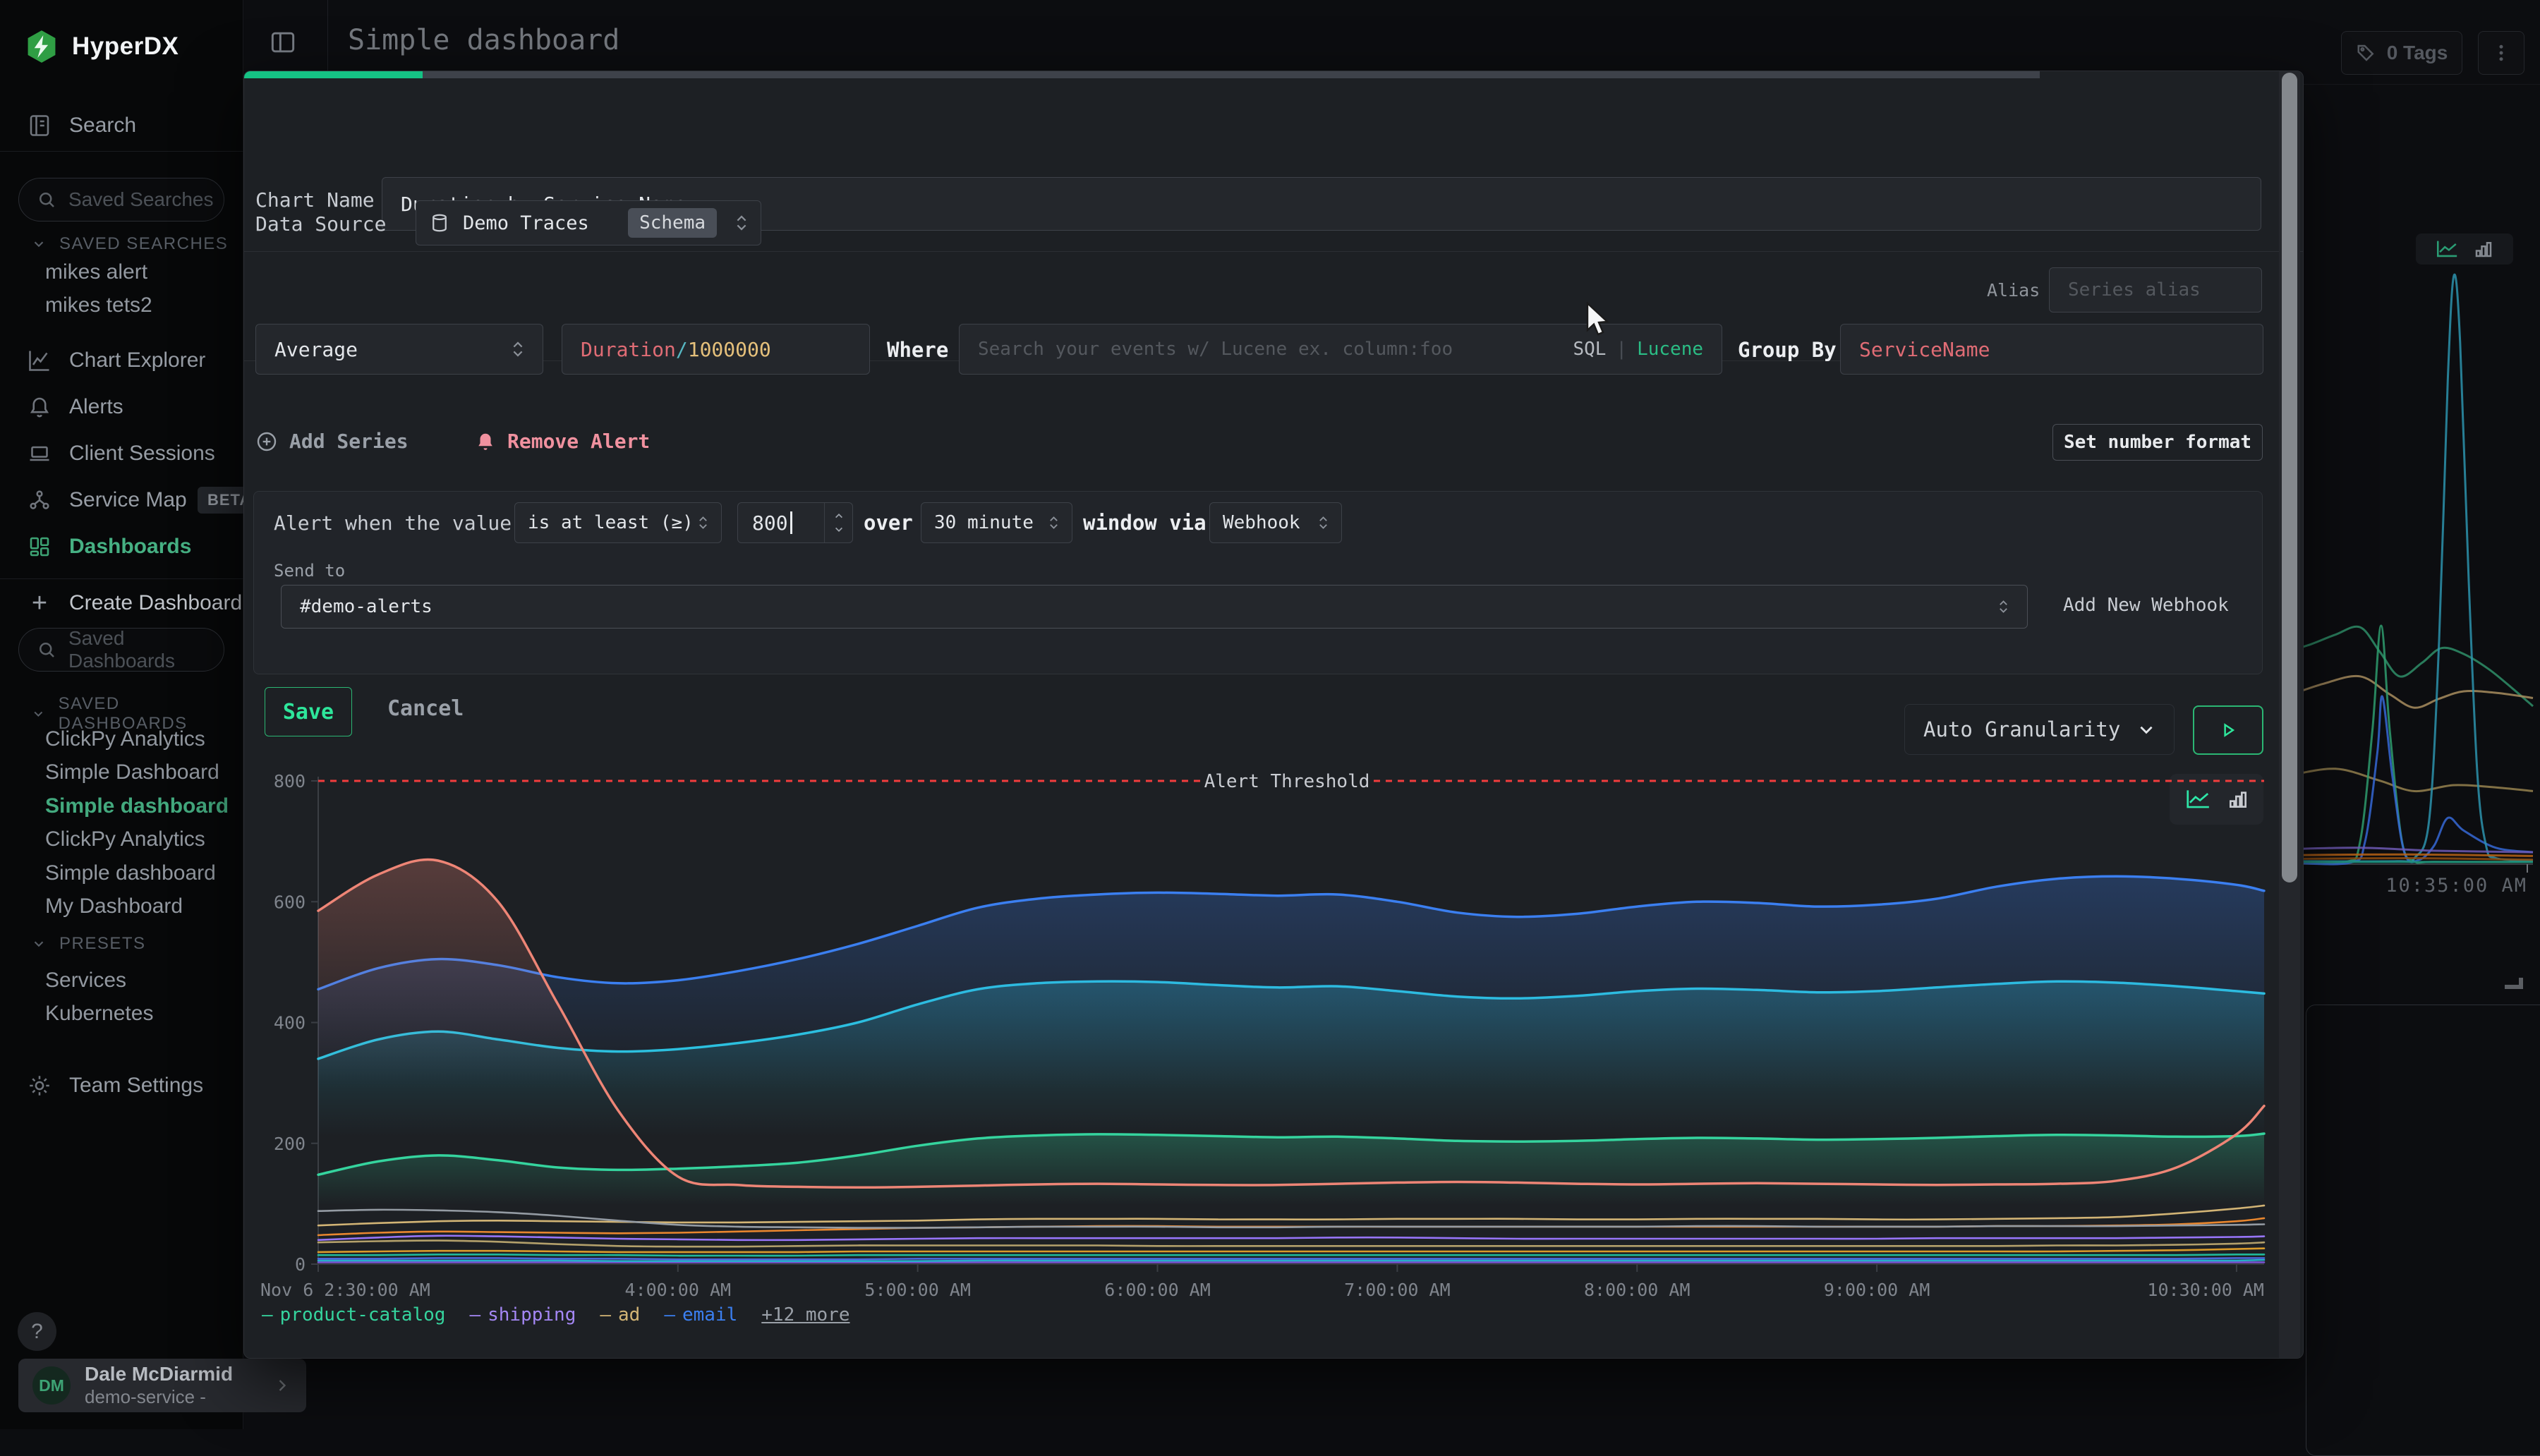  What do you see at coordinates (290, 1023) in the screenshot?
I see `svg-text: 400` at bounding box center [290, 1023].